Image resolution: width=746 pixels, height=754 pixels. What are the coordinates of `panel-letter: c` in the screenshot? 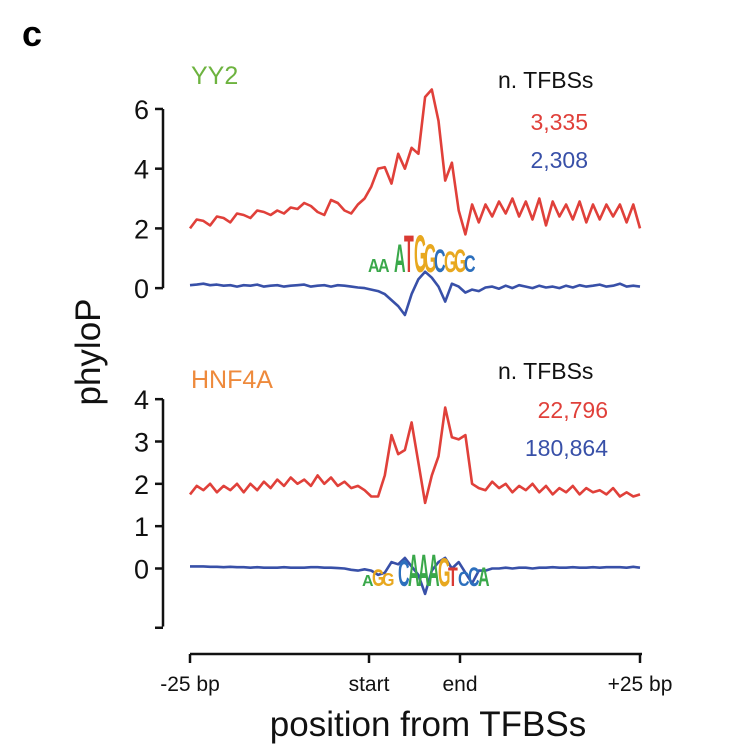 It's located at (32, 33).